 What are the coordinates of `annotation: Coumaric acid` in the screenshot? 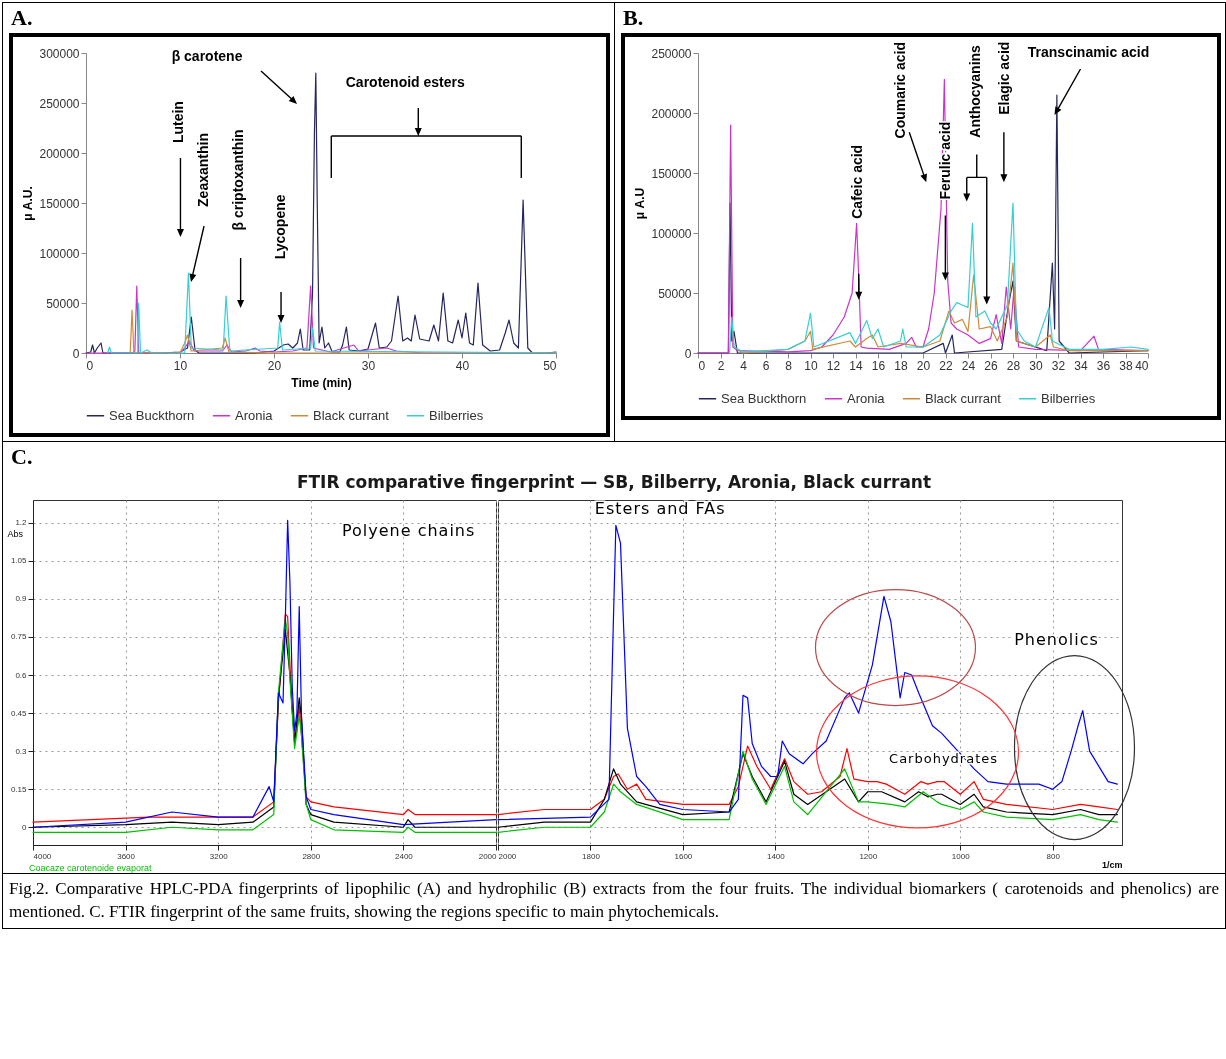 It's located at (899, 90).